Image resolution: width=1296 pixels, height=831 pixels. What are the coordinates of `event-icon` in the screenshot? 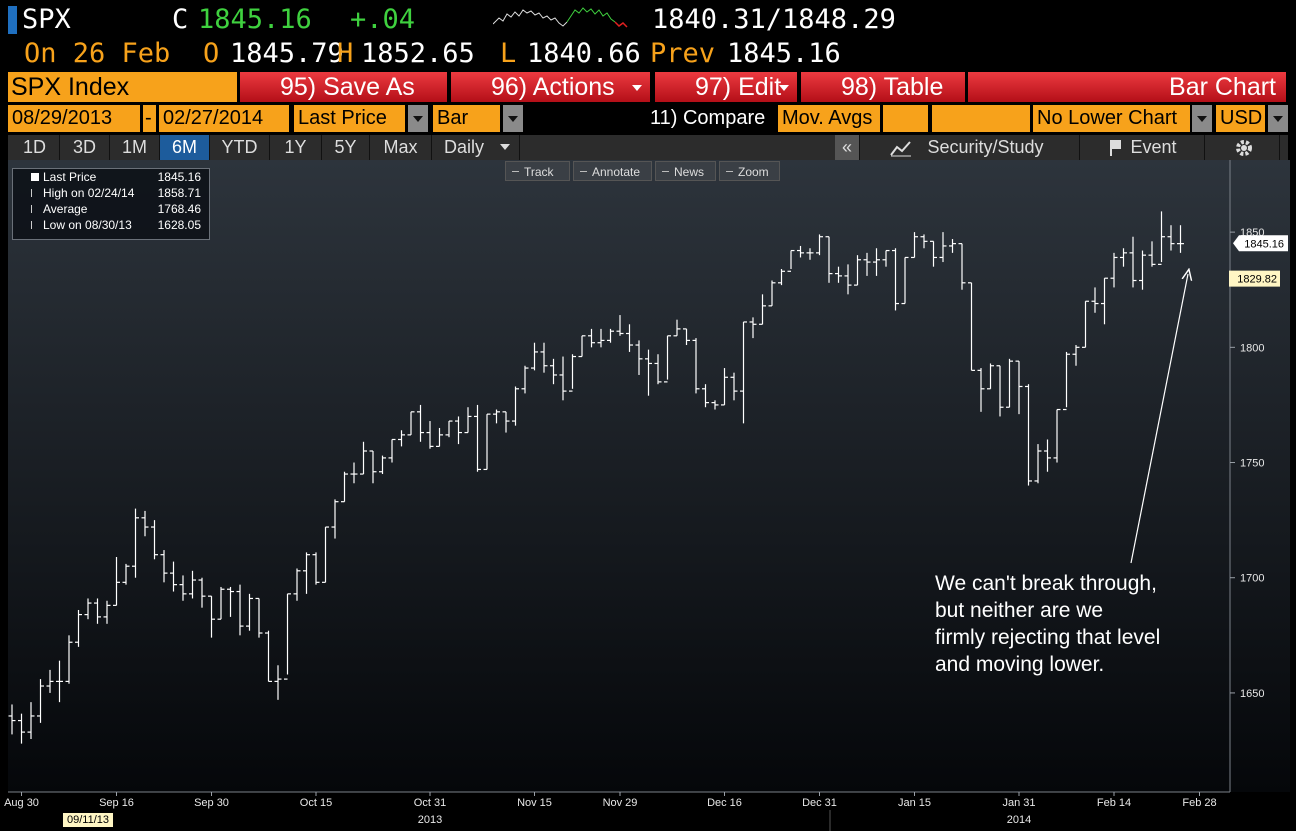 It's located at (1115, 148).